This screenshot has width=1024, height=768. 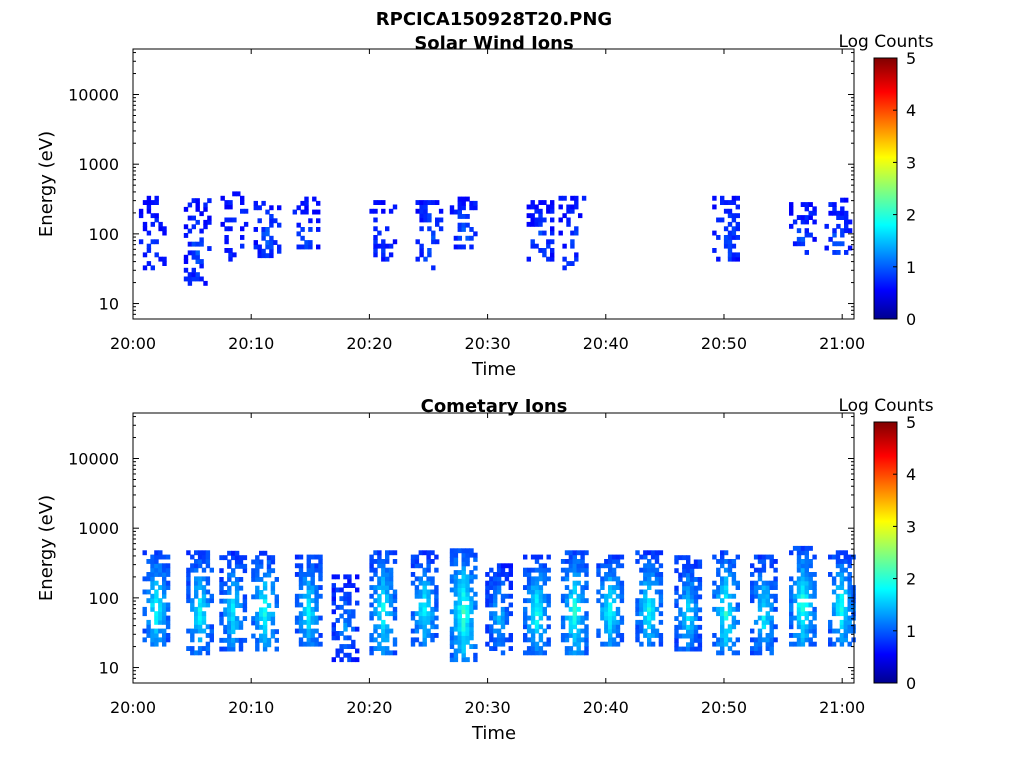 I want to click on x-axis-label: Time, so click(x=493, y=733).